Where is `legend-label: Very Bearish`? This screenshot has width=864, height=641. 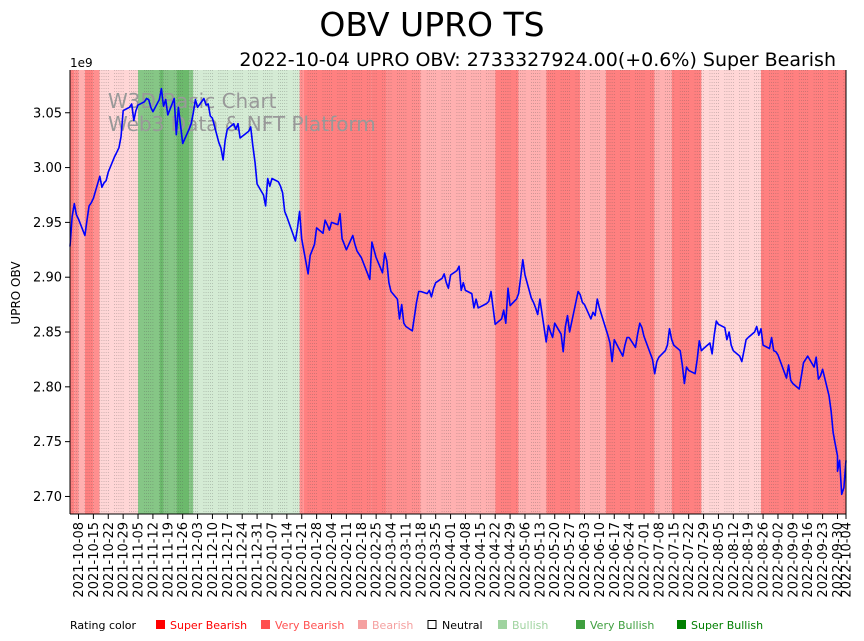 legend-label: Very Bearish is located at coordinates (309, 625).